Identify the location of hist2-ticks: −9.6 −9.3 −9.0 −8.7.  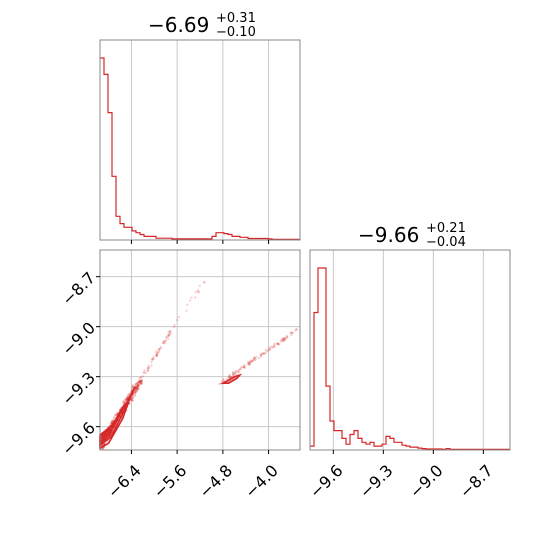
(401, 476).